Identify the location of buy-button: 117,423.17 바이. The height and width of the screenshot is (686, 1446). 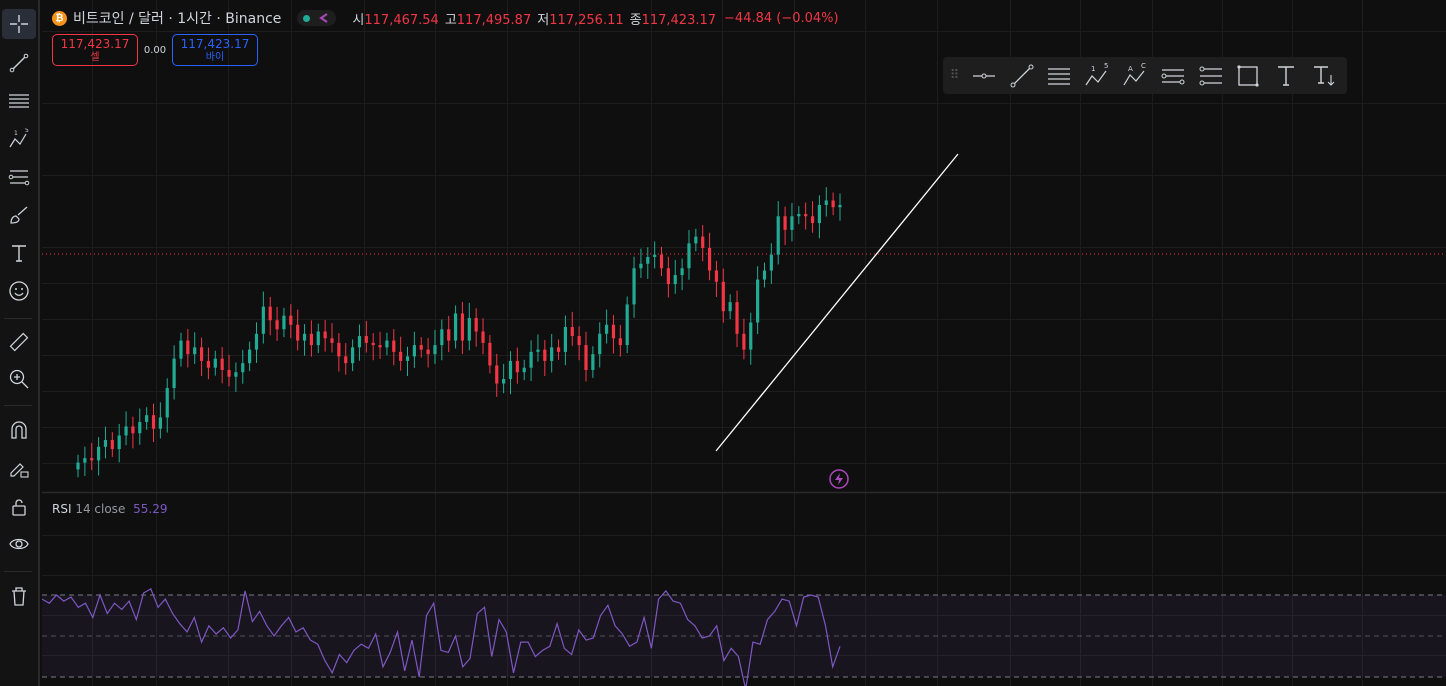
(215, 50).